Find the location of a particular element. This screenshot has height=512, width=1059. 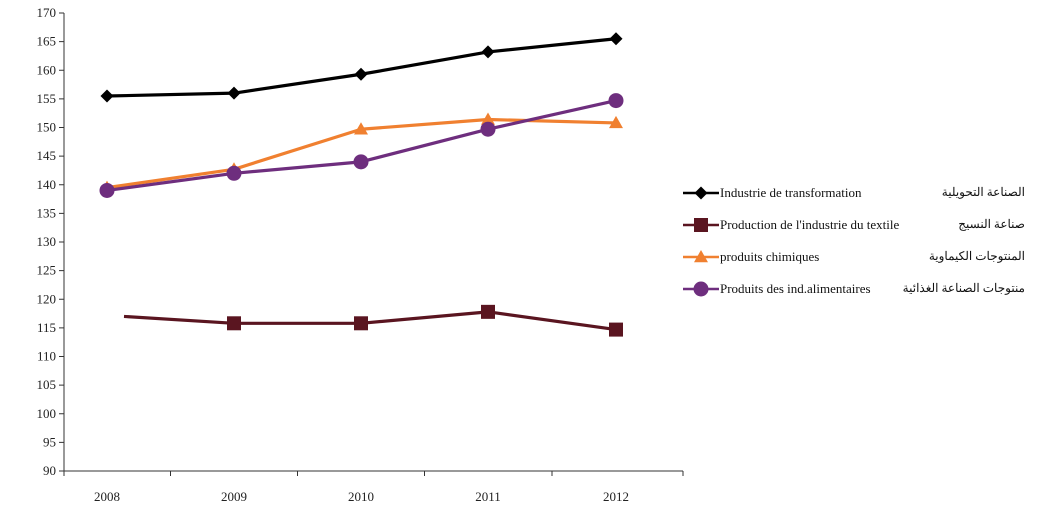

y-tick-label: 105 is located at coordinates (47, 384).